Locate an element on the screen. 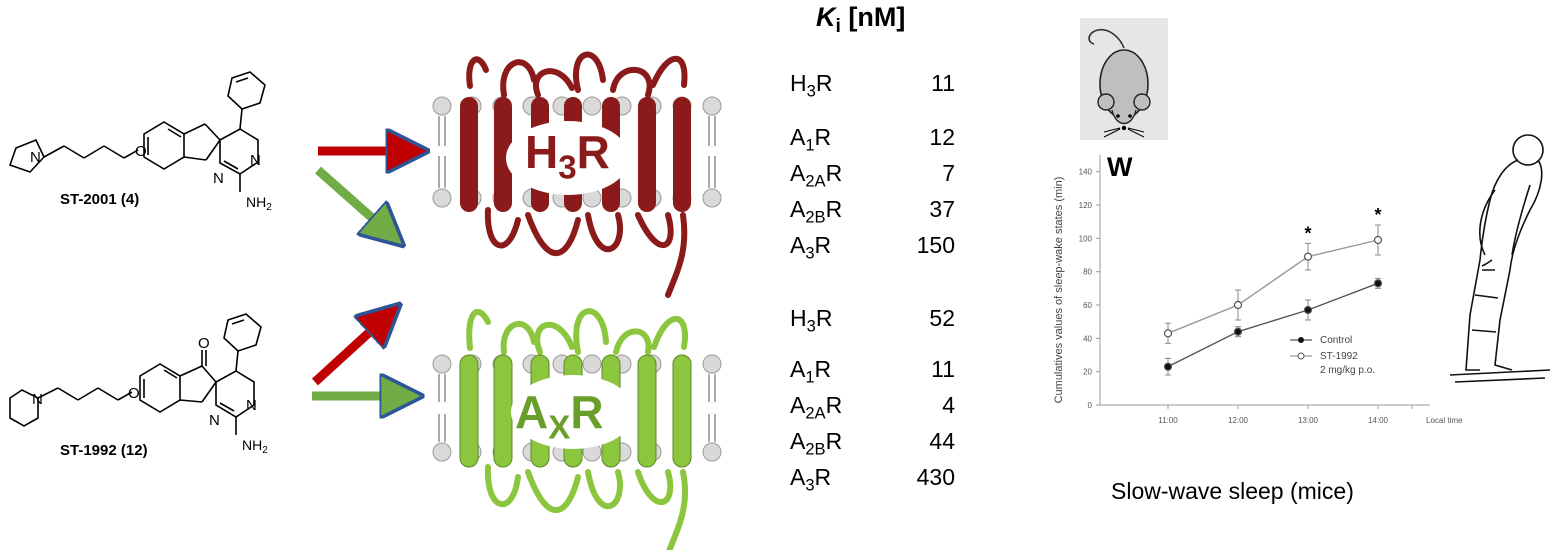 The image size is (1567, 559). mouse-icon is located at coordinates (1124, 79).